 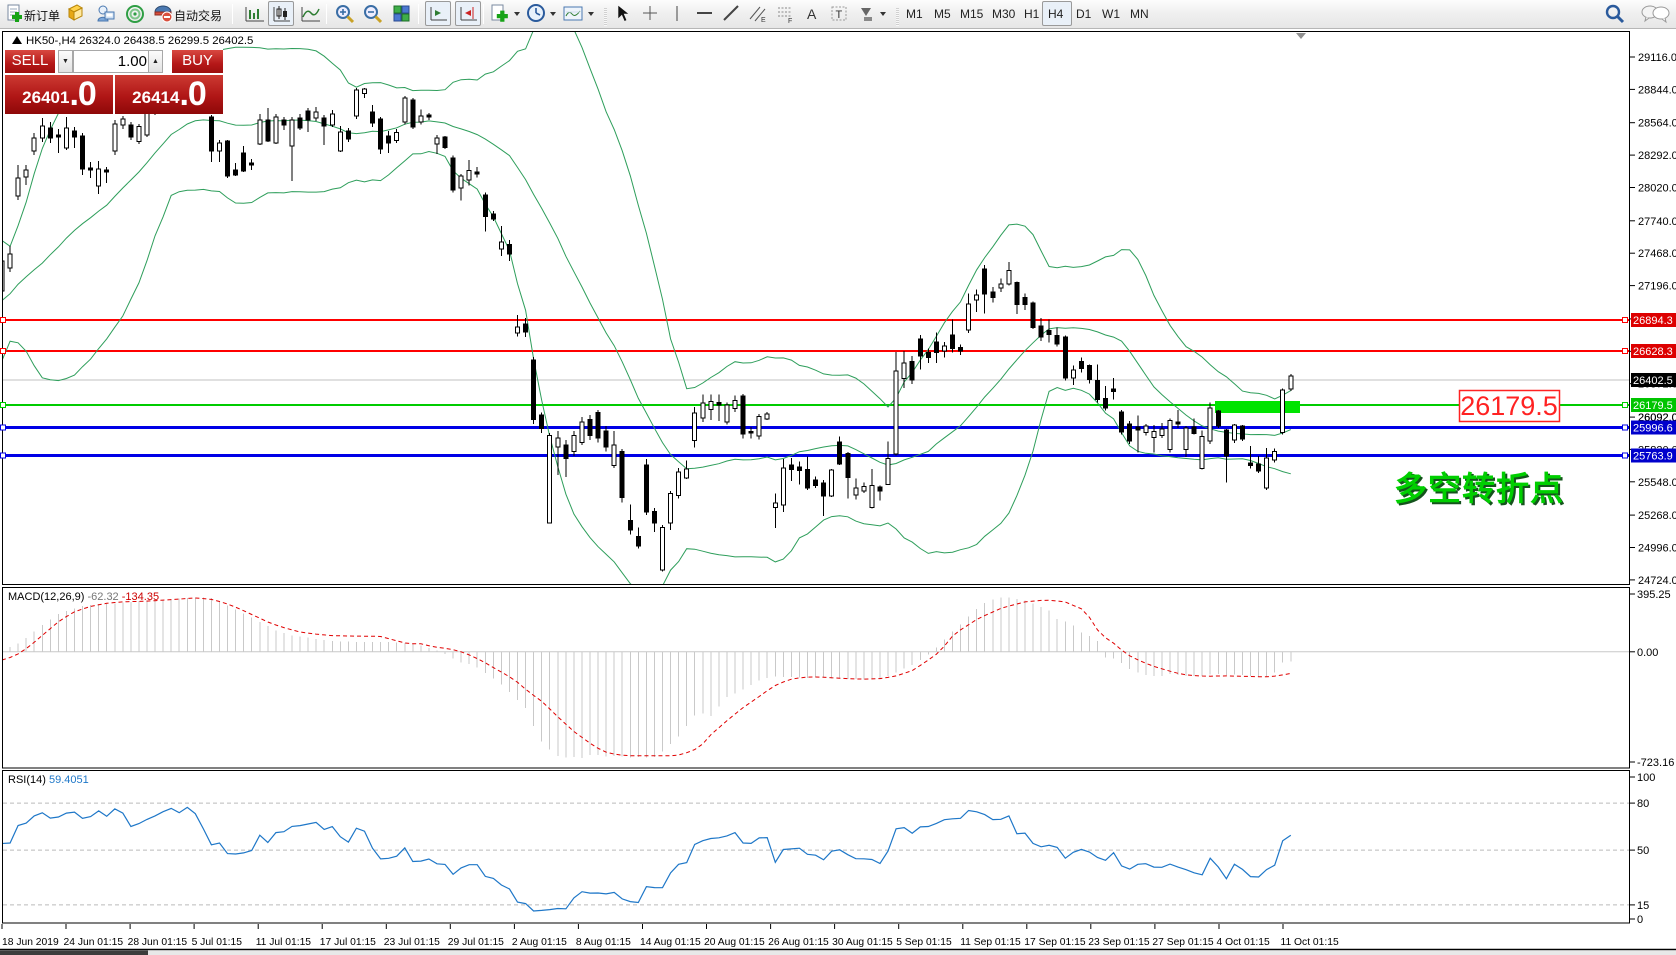 What do you see at coordinates (1657, 58) in the screenshot?
I see `svg-text: 29116.0` at bounding box center [1657, 58].